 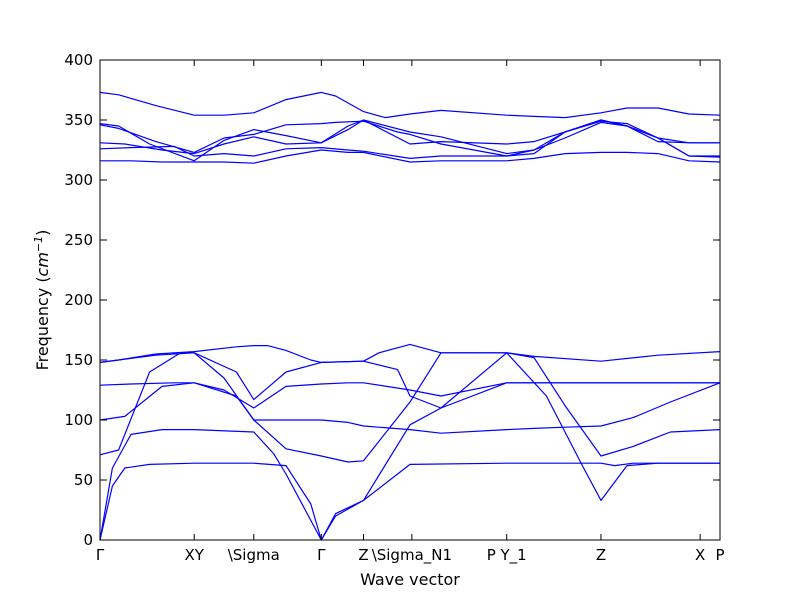 What do you see at coordinates (254, 555) in the screenshot?
I see `hs-label-3: \Sigma` at bounding box center [254, 555].